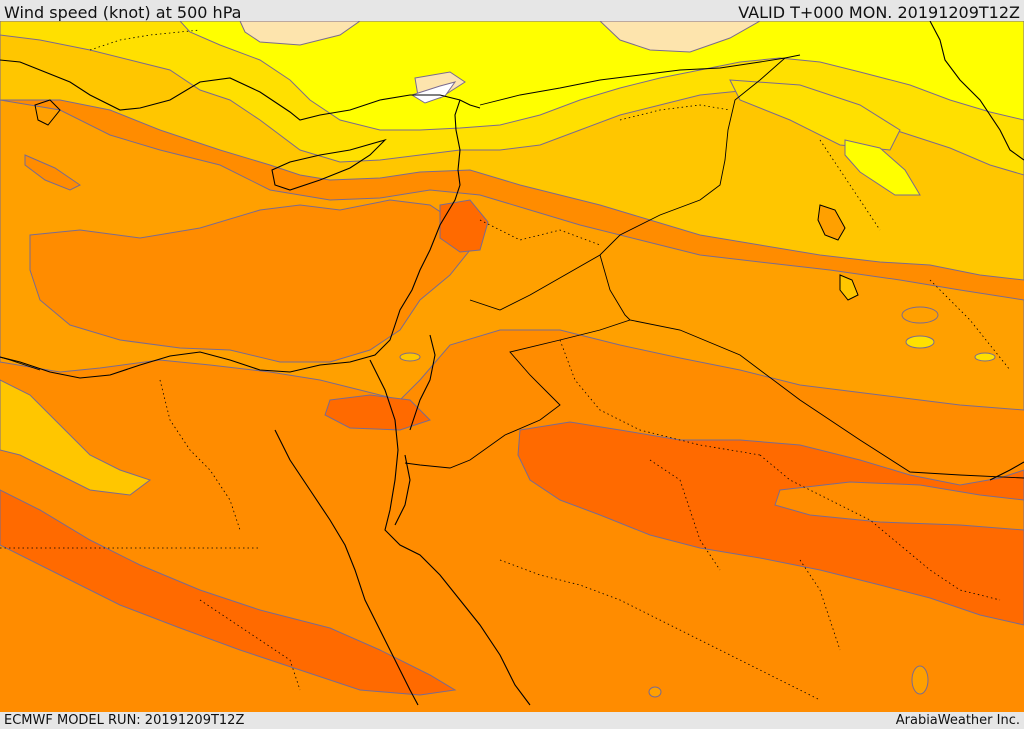 The image size is (1024, 729). What do you see at coordinates (879, 12) in the screenshot?
I see `valid-time: VALID T+000 MON. 20191209T12Z` at bounding box center [879, 12].